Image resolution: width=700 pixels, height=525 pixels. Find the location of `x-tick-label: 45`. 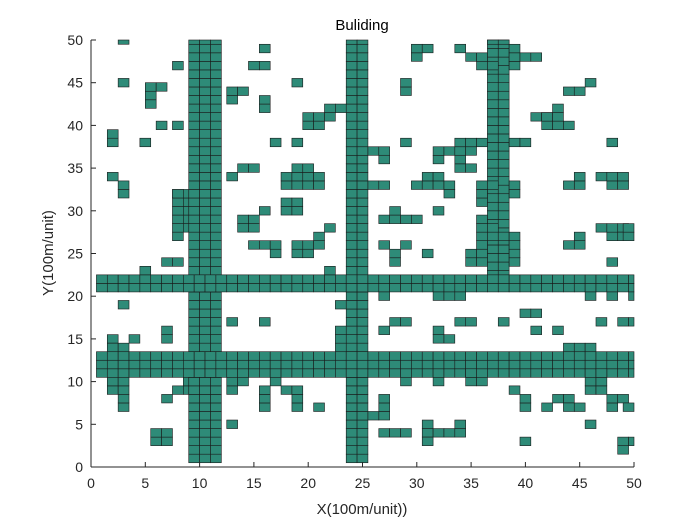

x-tick-label: 45 is located at coordinates (580, 483).